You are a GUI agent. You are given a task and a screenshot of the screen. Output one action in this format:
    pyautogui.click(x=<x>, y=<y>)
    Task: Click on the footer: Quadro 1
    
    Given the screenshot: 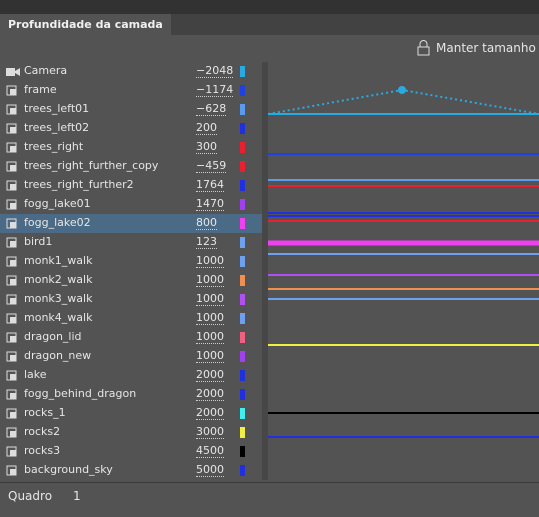 What is the action you would take?
    pyautogui.click(x=269, y=499)
    